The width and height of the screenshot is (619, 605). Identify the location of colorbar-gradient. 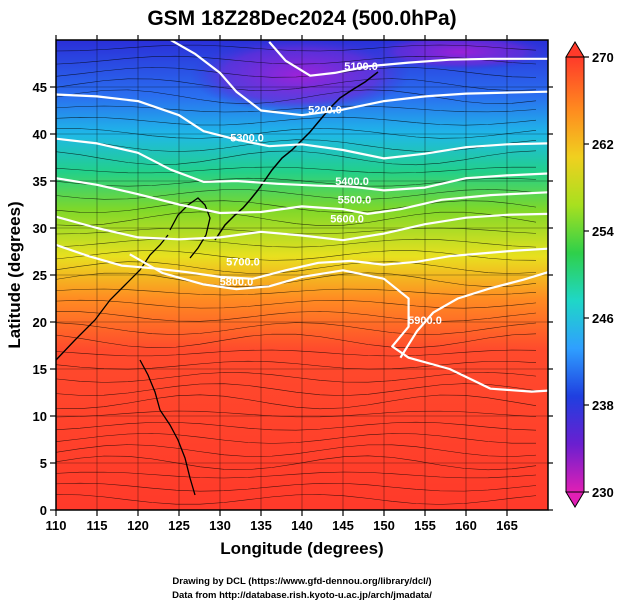
(575, 274).